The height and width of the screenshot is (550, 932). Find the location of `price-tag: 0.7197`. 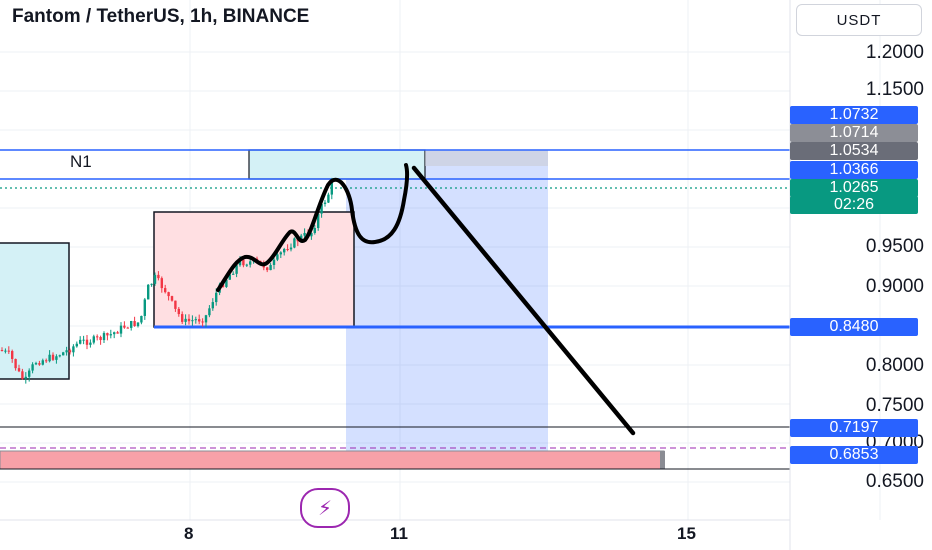

price-tag: 0.7197 is located at coordinates (854, 428).